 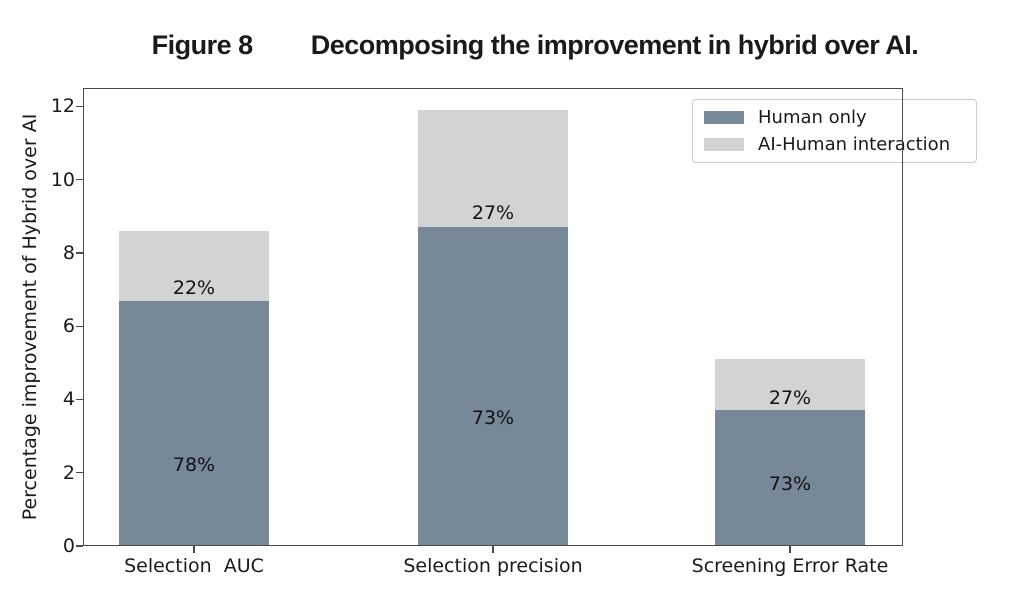 What do you see at coordinates (68, 472) in the screenshot?
I see `y-tick-label: 2` at bounding box center [68, 472].